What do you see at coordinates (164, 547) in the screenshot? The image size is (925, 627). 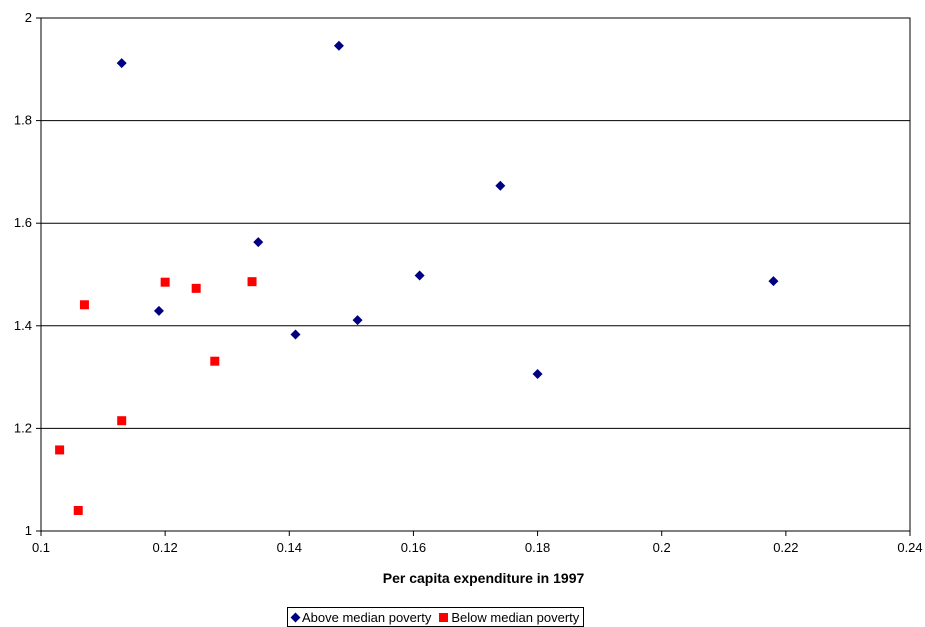 I see `x-tick-label: 0.12` at bounding box center [164, 547].